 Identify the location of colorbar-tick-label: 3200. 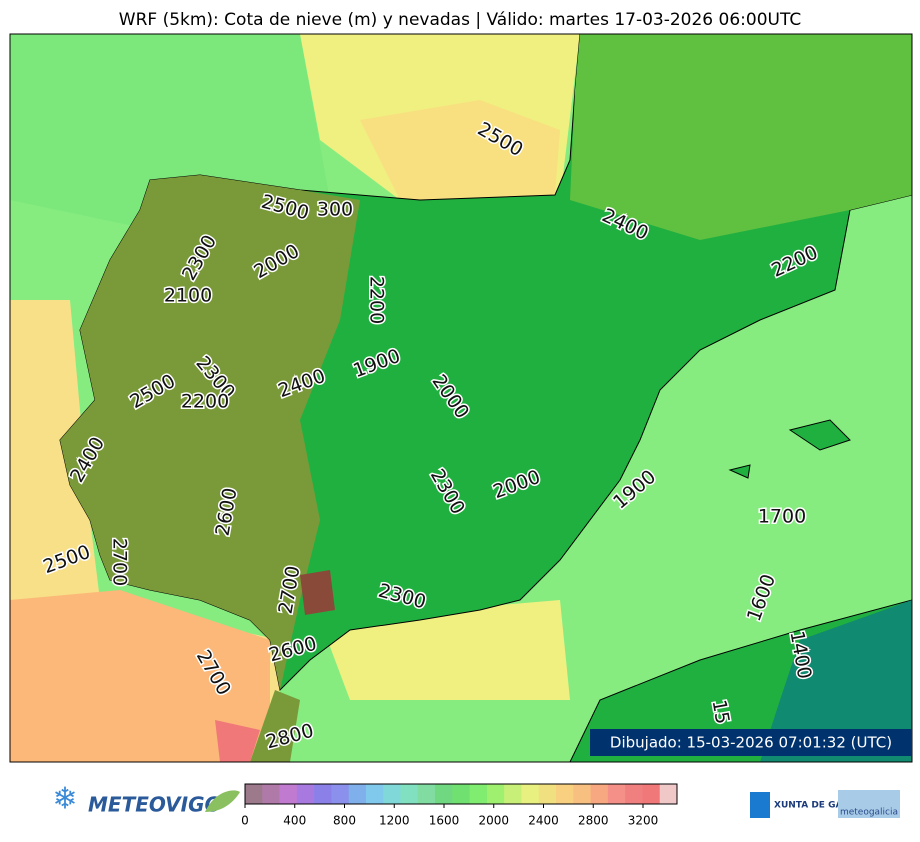
(643, 821).